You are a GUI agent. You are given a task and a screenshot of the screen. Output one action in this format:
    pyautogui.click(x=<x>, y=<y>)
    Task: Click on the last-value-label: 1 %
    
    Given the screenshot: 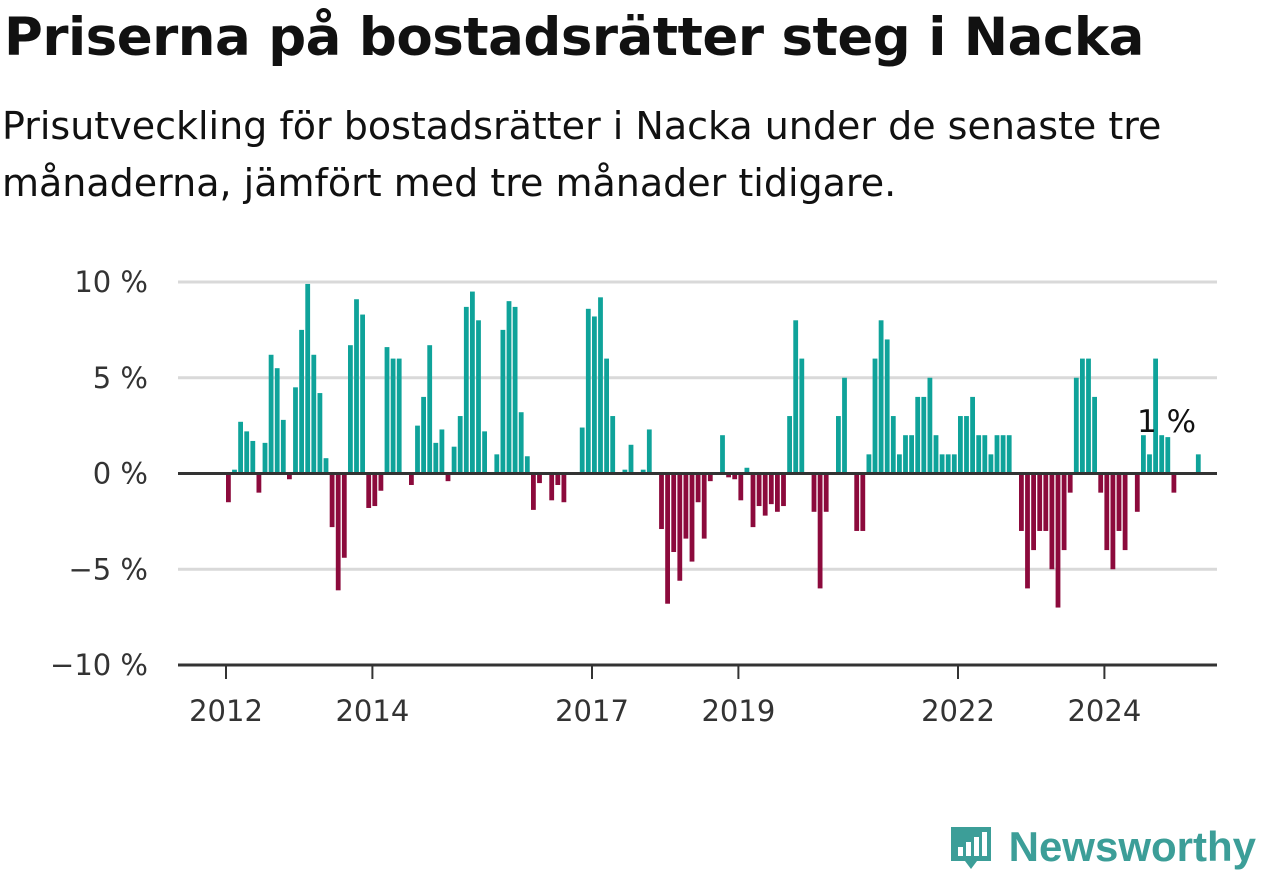 What is the action you would take?
    pyautogui.click(x=1166, y=422)
    